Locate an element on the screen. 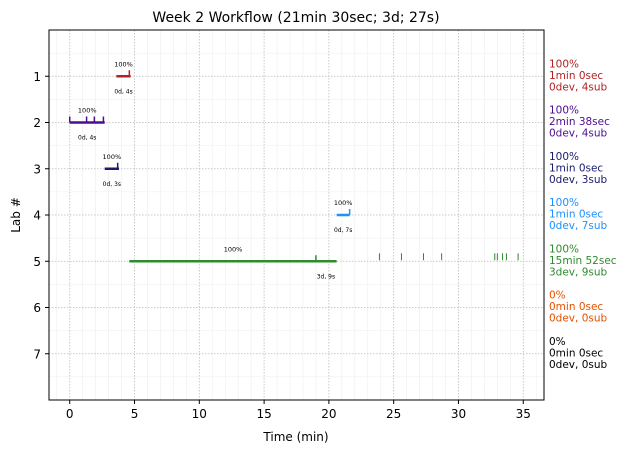 The image size is (630, 453). lab-3-timeline: 100% 0d, 3s is located at coordinates (112, 170).